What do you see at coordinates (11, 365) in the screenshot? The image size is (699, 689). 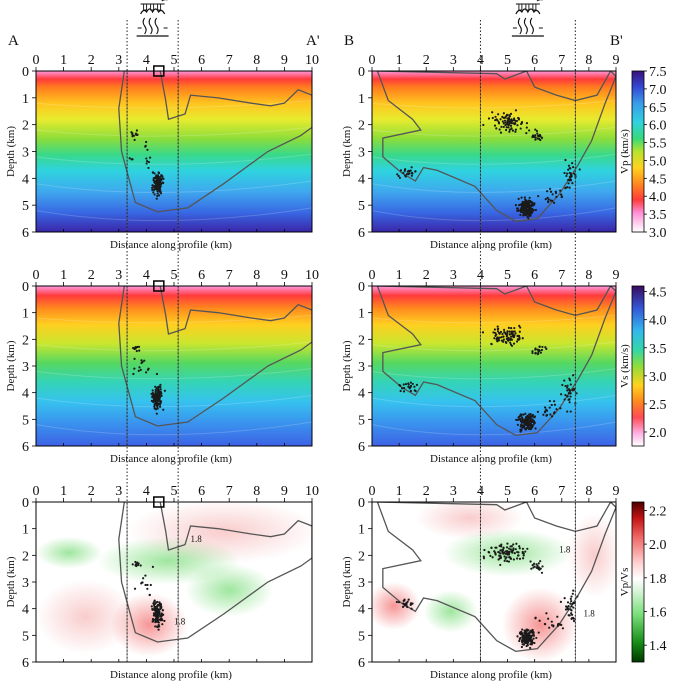 I see `y-axis-label: Depth (km)` at bounding box center [11, 365].